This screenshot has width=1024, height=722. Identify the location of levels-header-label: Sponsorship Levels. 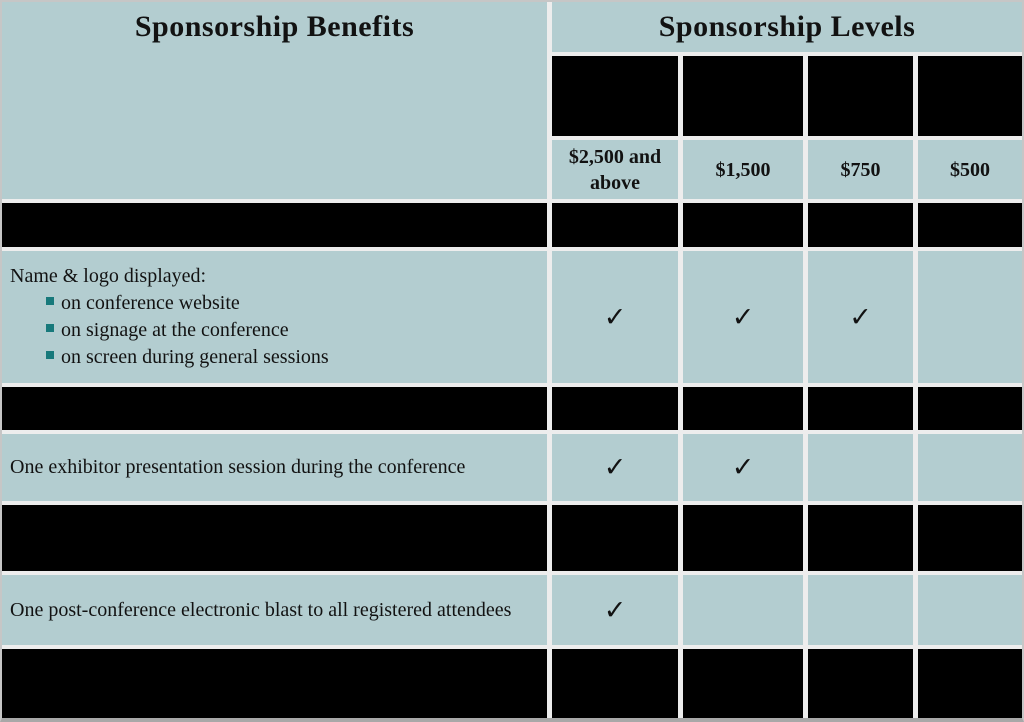
(787, 26).